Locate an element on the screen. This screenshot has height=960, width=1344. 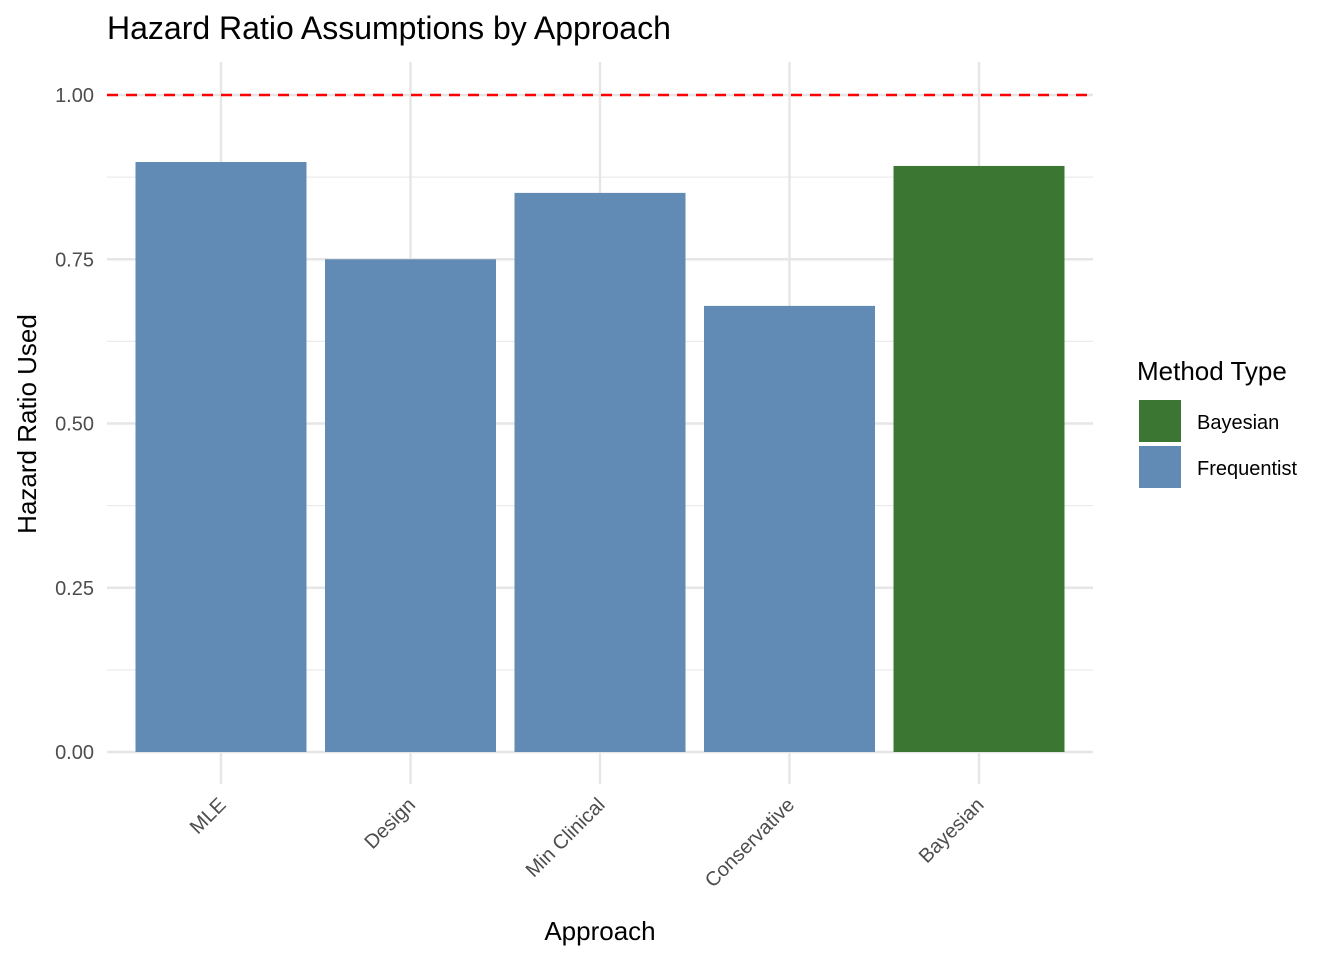
bar-bayesian is located at coordinates (979, 458).